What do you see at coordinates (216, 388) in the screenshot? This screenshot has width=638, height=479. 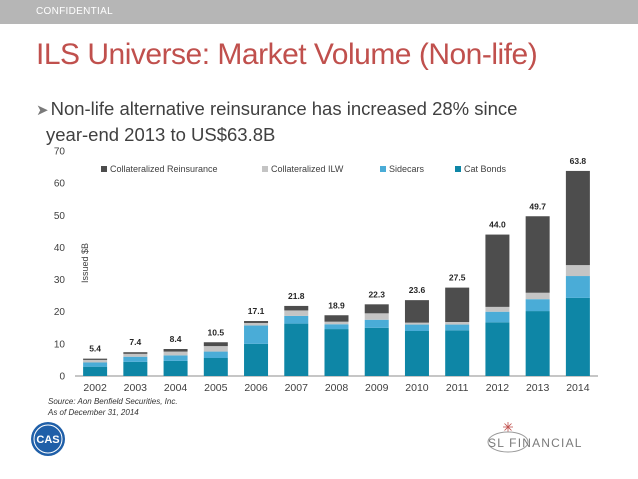 I see `x-tick-label: 2005` at bounding box center [216, 388].